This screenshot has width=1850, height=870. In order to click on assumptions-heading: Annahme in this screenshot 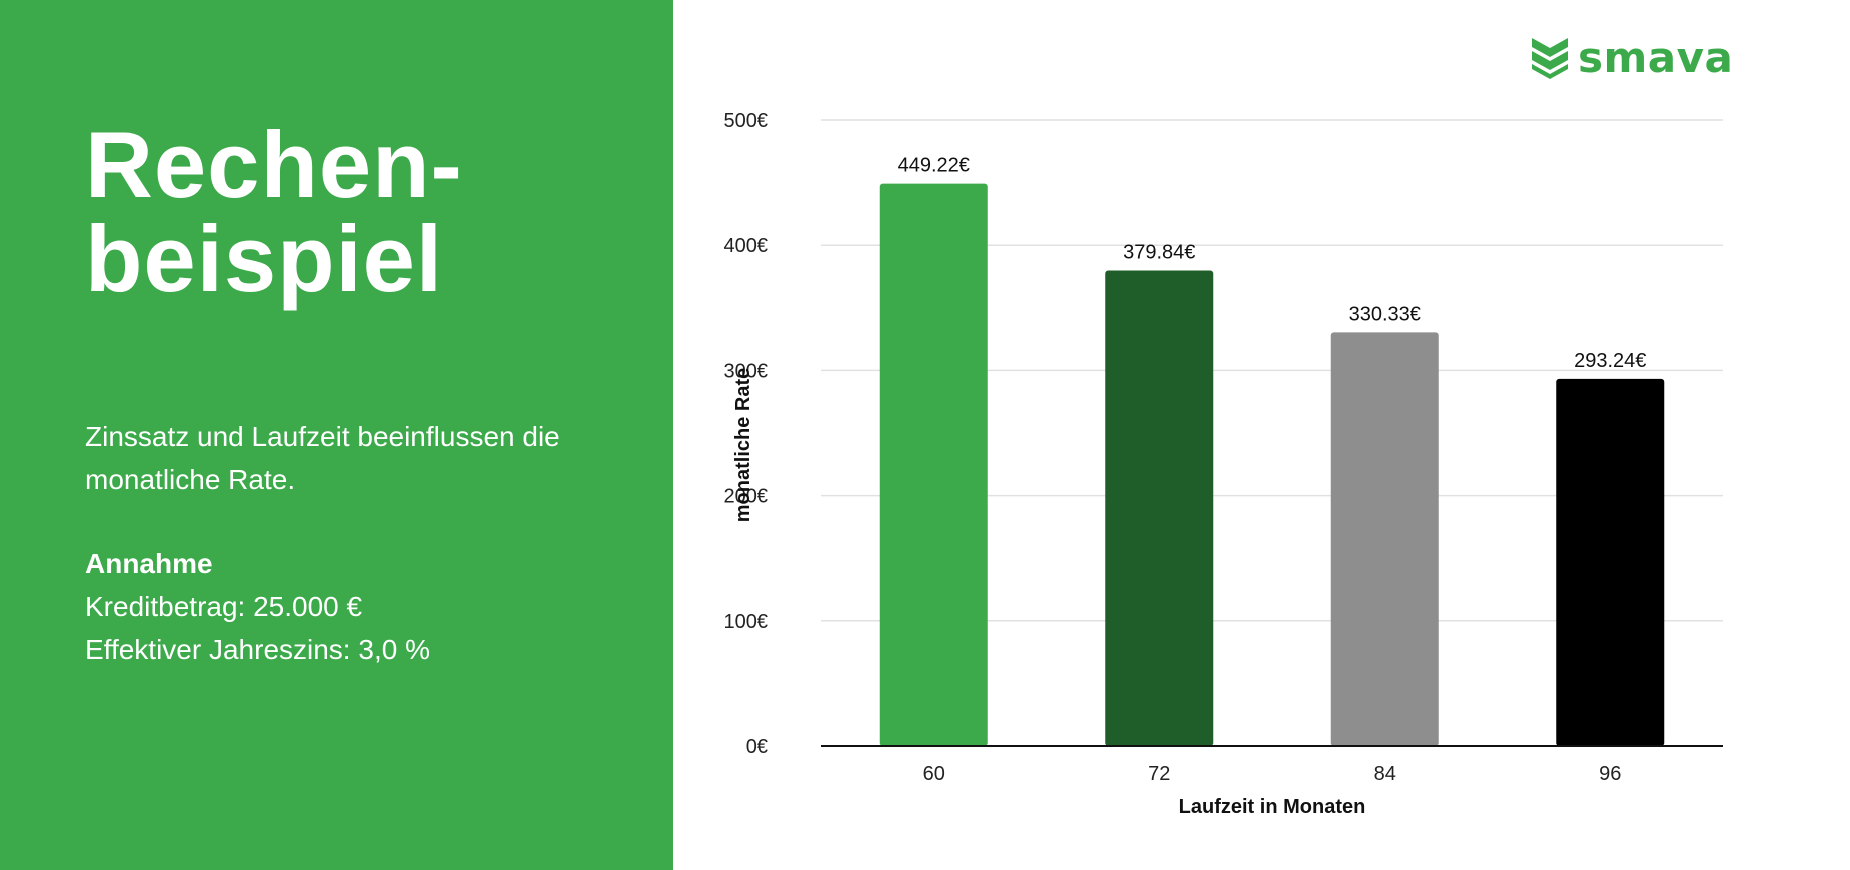, I will do `click(149, 563)`.